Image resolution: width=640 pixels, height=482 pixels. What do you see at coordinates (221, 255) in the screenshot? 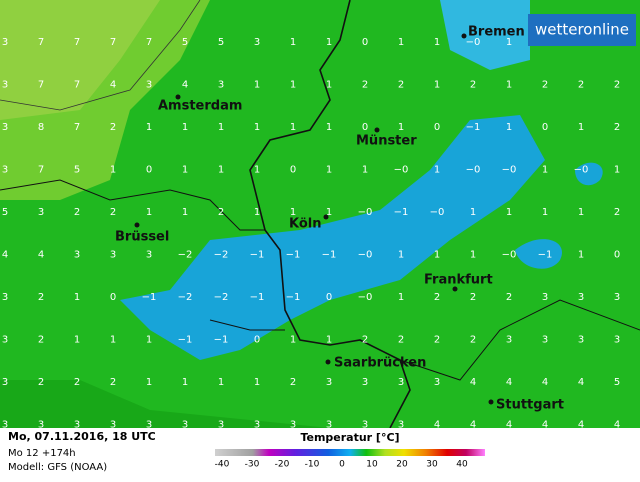
I see `grid-value: −2` at bounding box center [221, 255].